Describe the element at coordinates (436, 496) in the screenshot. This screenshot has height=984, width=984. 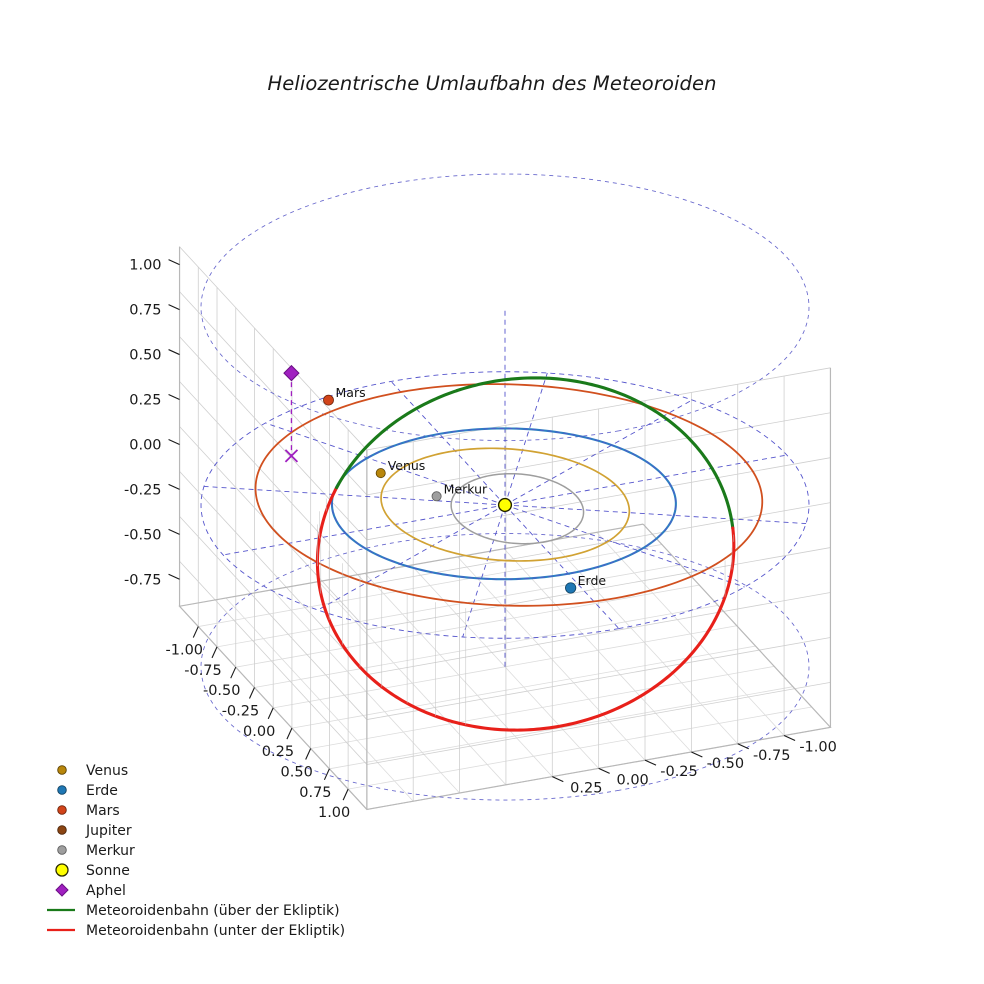
I see `merkur-marker` at that location.